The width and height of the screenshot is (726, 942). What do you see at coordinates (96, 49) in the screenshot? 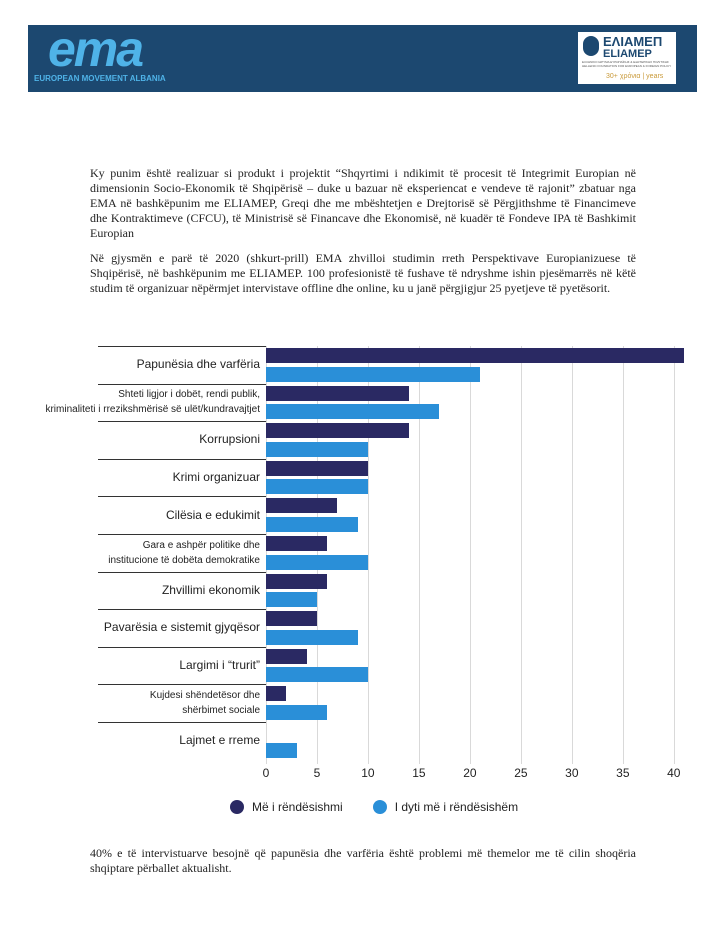
I see `logo-left: ema` at bounding box center [96, 49].